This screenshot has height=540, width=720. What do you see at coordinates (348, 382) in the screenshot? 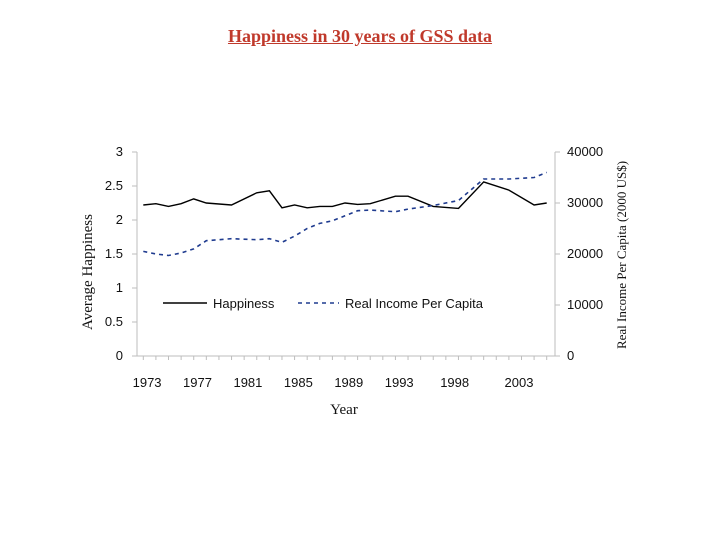
I see `x-tick-label: 1989` at bounding box center [348, 382].